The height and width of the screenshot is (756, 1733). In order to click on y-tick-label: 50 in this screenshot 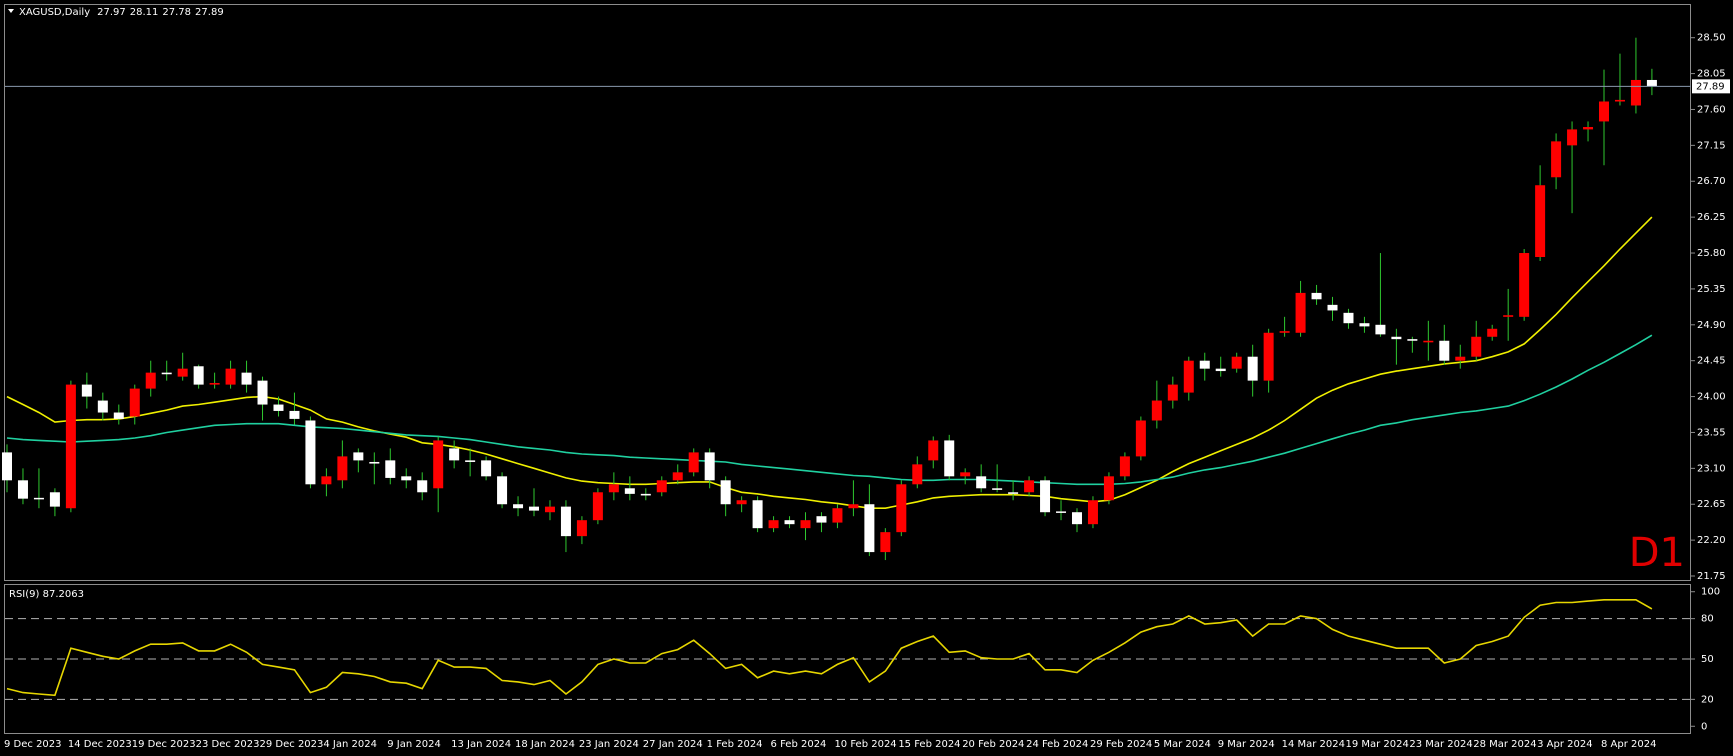, I will do `click(1707, 659)`.